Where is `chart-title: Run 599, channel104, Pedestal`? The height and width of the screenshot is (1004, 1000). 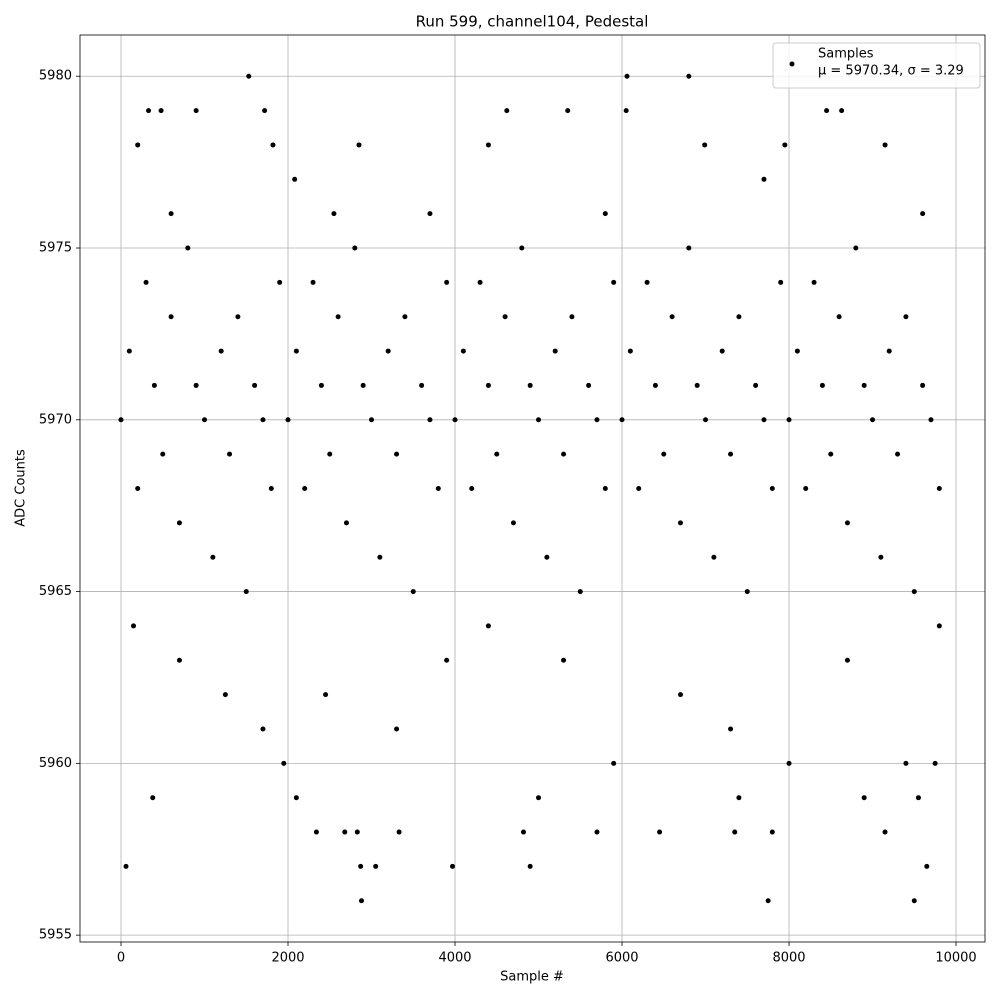 chart-title: Run 599, channel104, Pedestal is located at coordinates (532, 22).